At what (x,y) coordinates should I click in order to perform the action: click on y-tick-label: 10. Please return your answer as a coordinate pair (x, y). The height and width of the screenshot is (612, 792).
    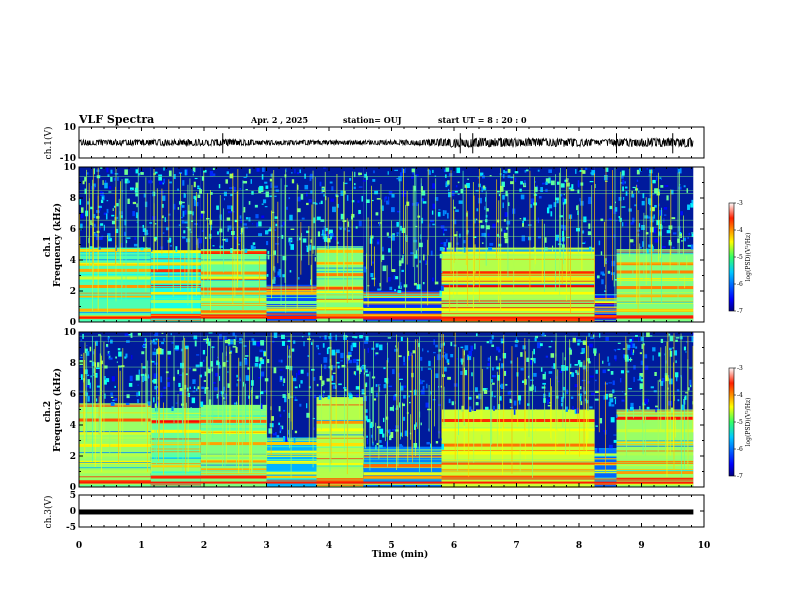
    Looking at the image, I should click on (69, 333).